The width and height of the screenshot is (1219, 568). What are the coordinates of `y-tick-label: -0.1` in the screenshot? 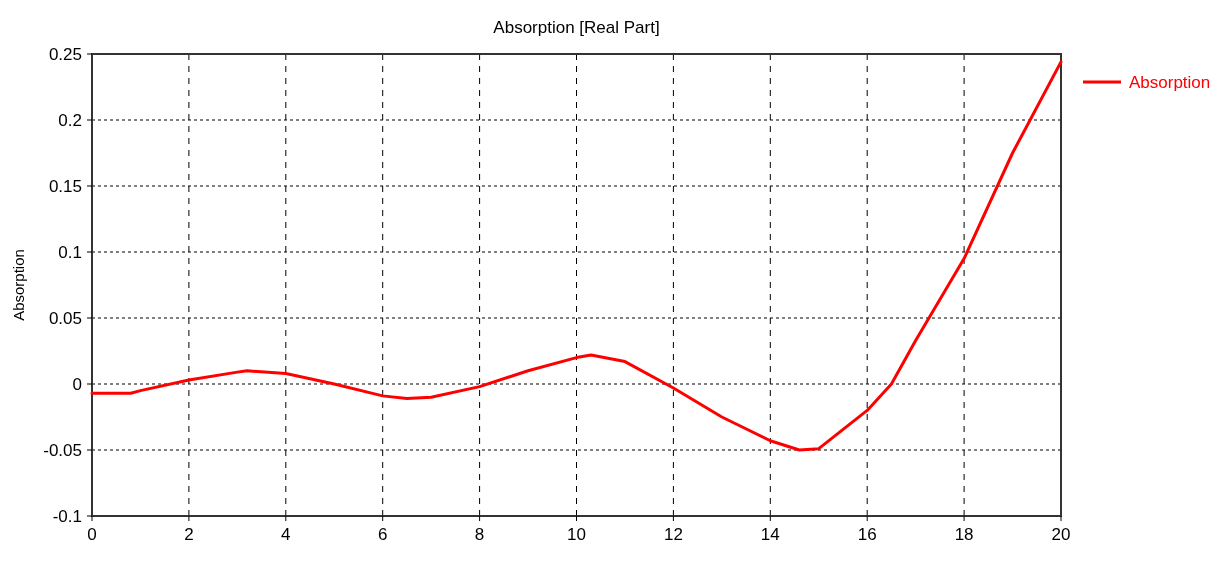 It's located at (67, 516).